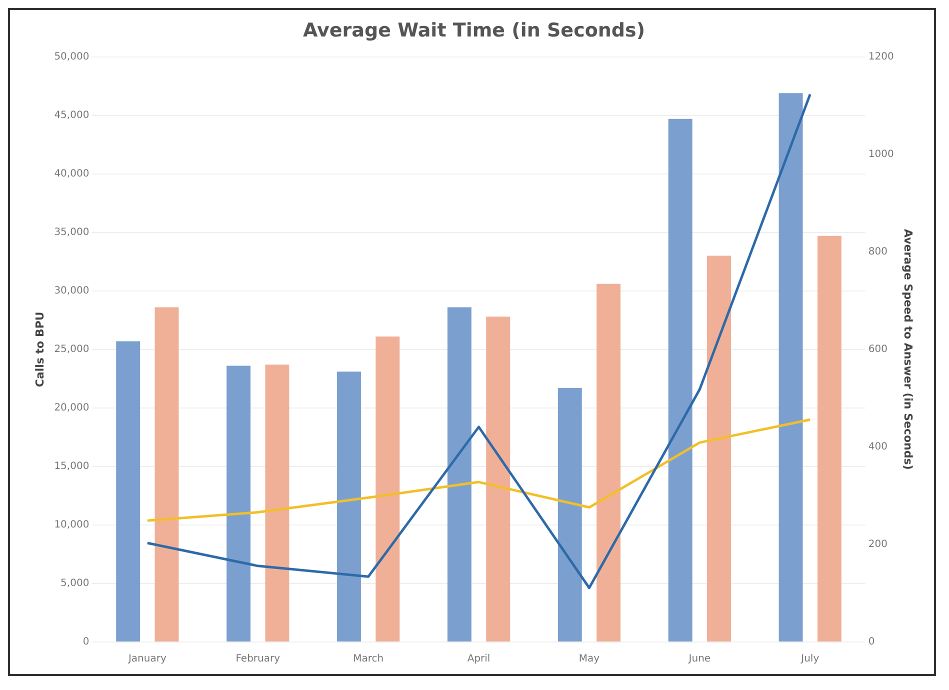  Describe the element at coordinates (478, 659) in the screenshot. I see `x-tick-label: April` at that location.